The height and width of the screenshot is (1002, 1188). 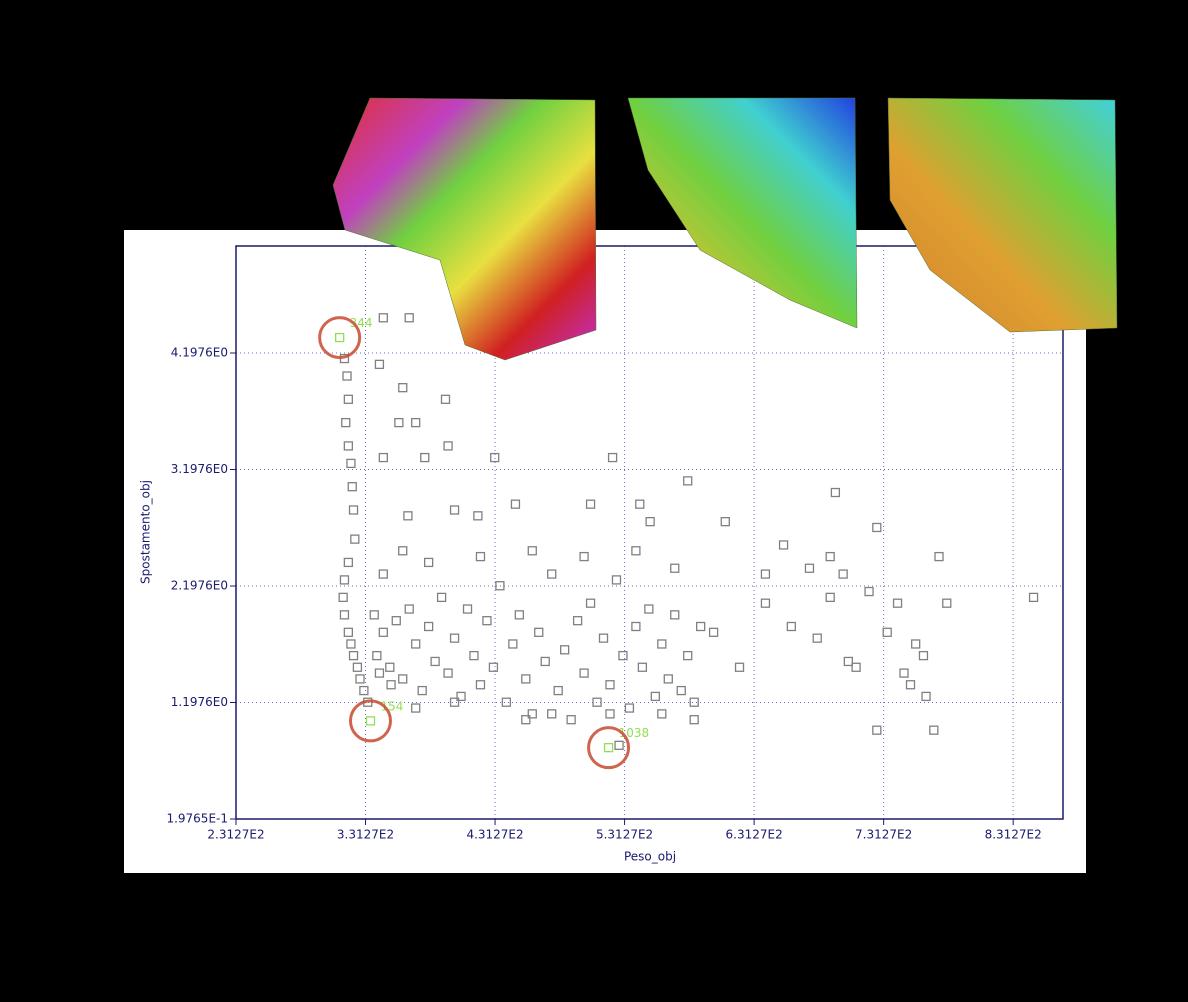 What do you see at coordinates (624, 835) in the screenshot?
I see `x-tick-label: 5.3127E2` at bounding box center [624, 835].